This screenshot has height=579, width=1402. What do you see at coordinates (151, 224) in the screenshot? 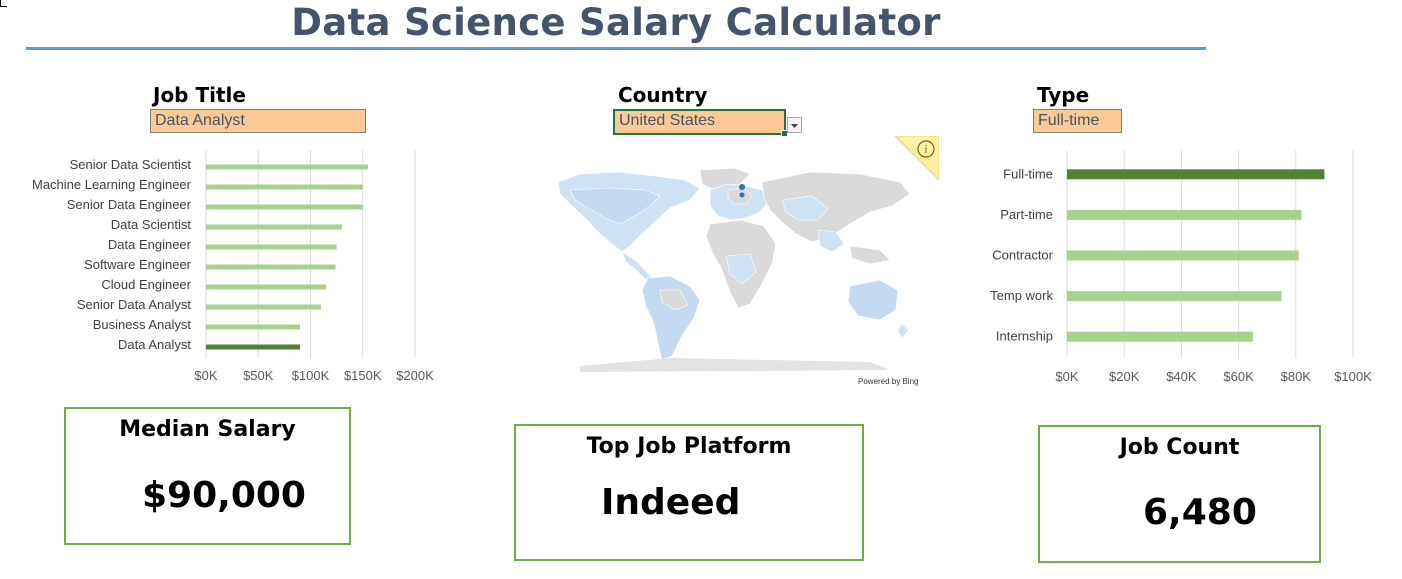
I see `category-label: Data Scientist` at bounding box center [151, 224].